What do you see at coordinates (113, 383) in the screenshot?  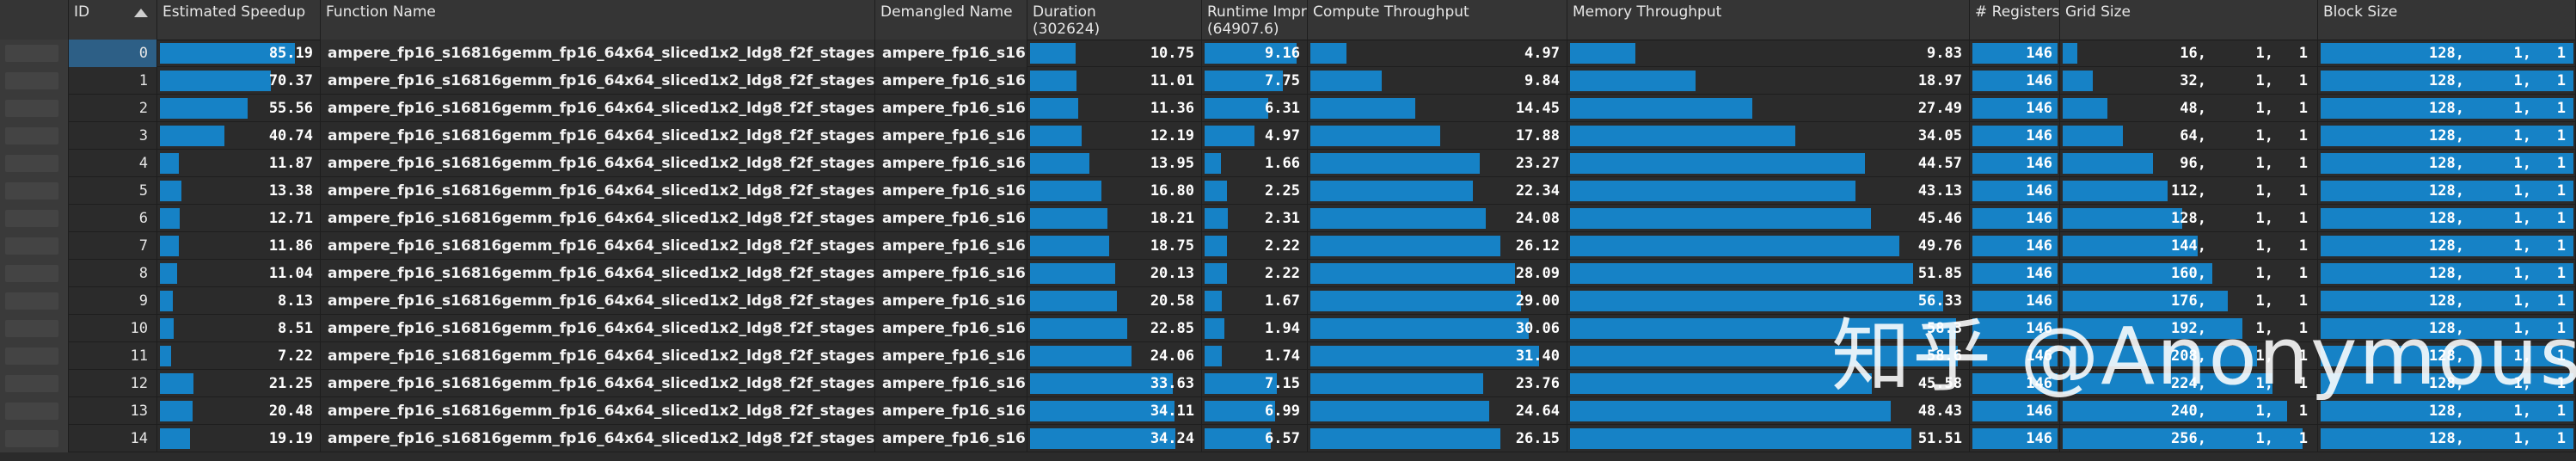 I see `cell-id: 12` at bounding box center [113, 383].